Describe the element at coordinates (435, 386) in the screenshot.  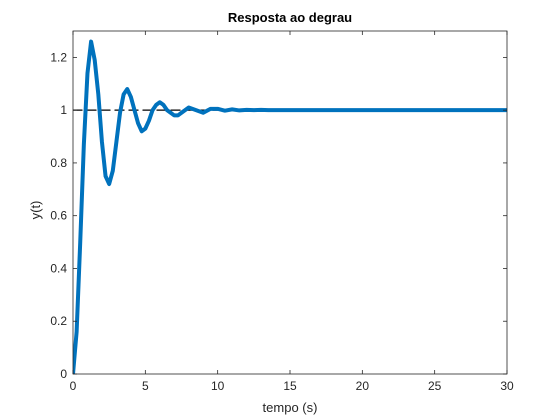
I see `x-tick-label: 25` at that location.